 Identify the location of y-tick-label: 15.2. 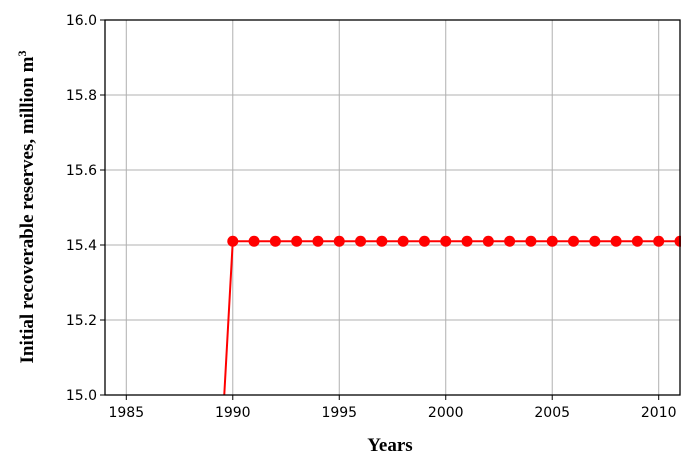
(81, 321).